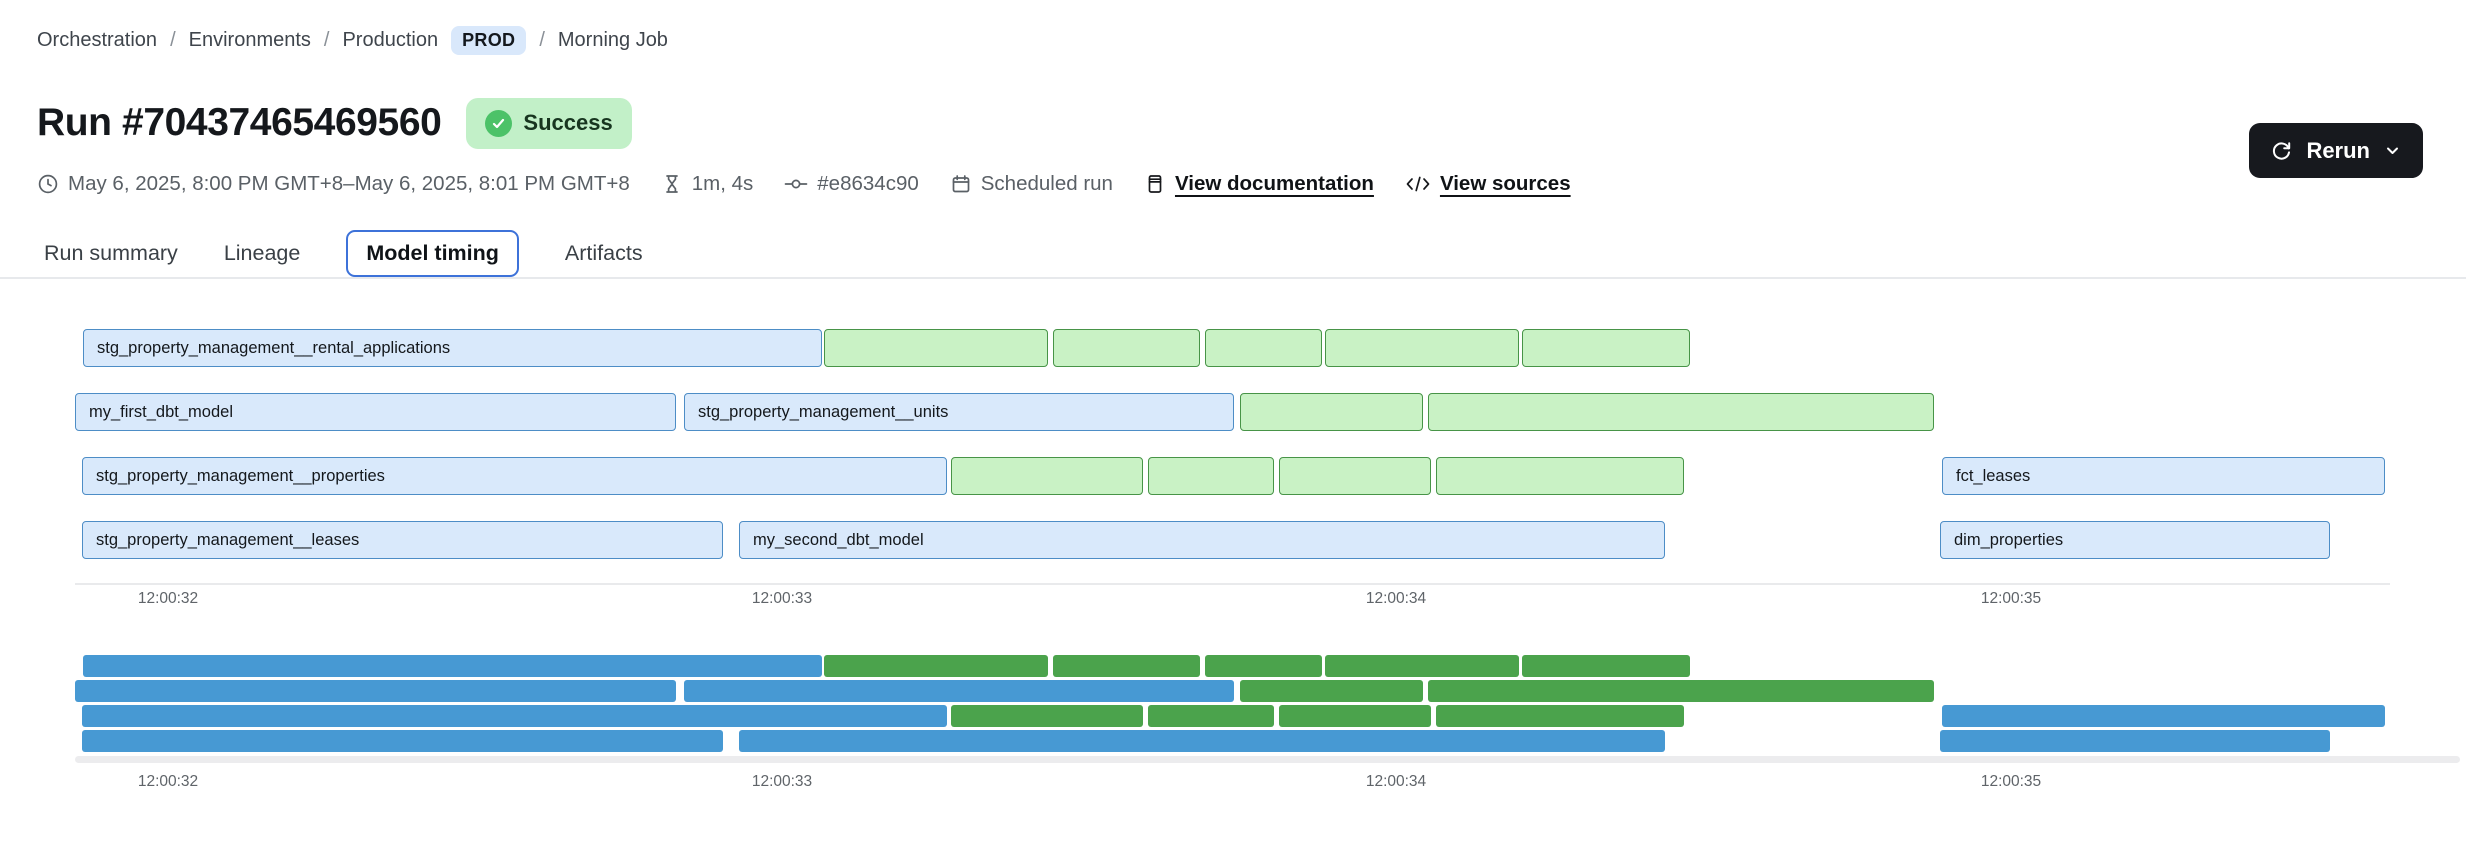 The height and width of the screenshot is (842, 2466). What do you see at coordinates (722, 183) in the screenshot?
I see `run-duration-text: 1m, 4s` at bounding box center [722, 183].